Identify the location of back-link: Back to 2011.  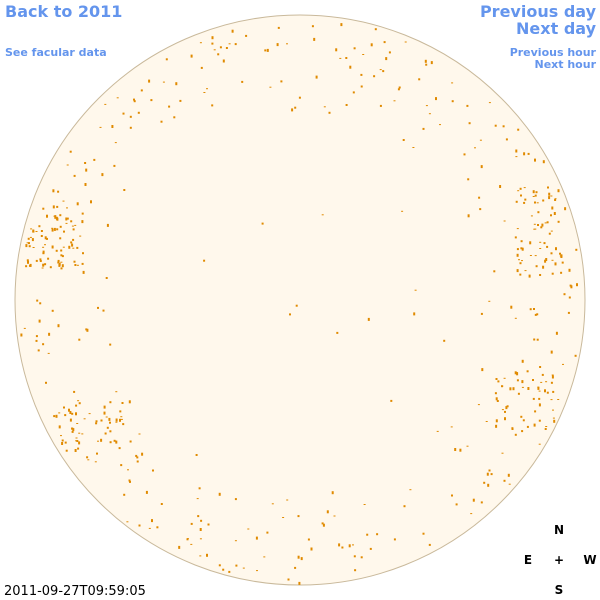
(63, 11).